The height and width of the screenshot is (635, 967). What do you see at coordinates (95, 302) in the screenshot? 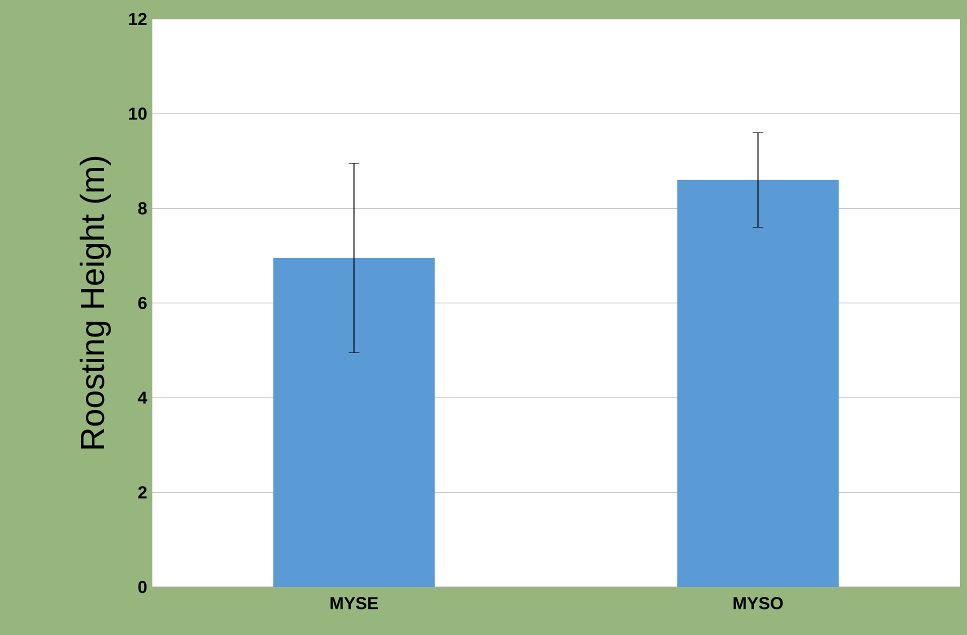
I see `y-axis-title: Roosting Height (m)` at bounding box center [95, 302].